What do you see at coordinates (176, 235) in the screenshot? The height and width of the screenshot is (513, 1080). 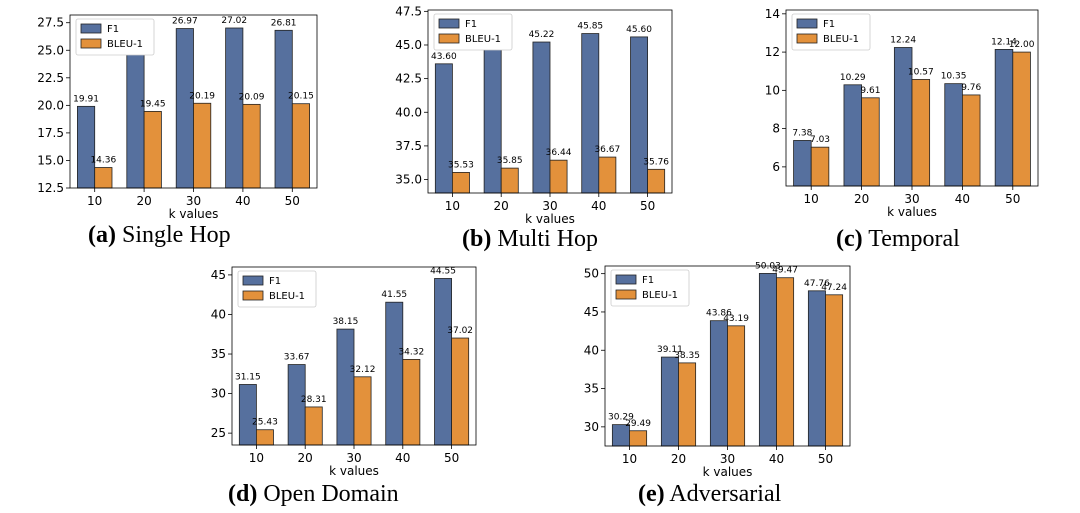 I see `caption-a-text: Single Hop` at bounding box center [176, 235].